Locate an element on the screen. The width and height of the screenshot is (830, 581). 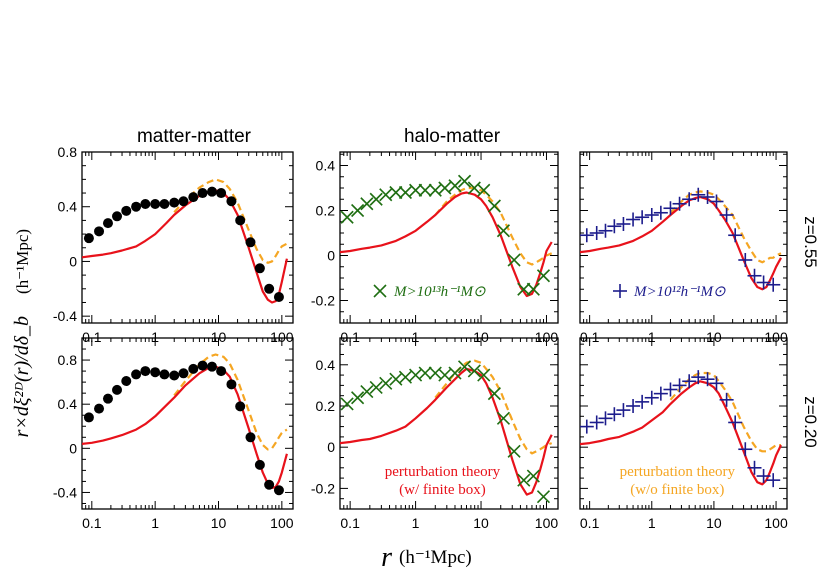
column-title-matter: matter-matter is located at coordinates (194, 136).